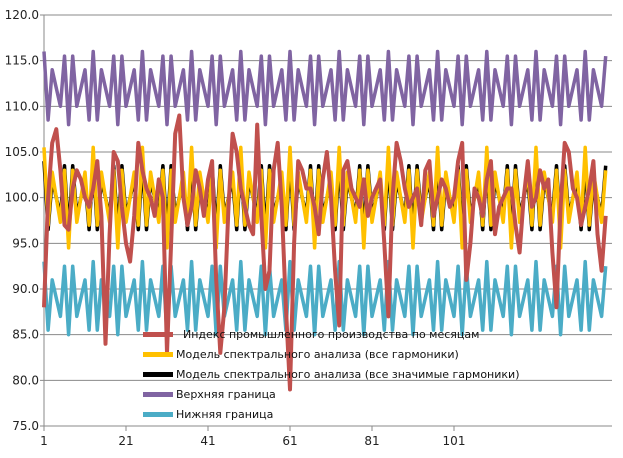 The height and width of the screenshot is (458, 623). Describe the element at coordinates (22, 106) in the screenshot. I see `y-tick-label: 110.0` at that location.